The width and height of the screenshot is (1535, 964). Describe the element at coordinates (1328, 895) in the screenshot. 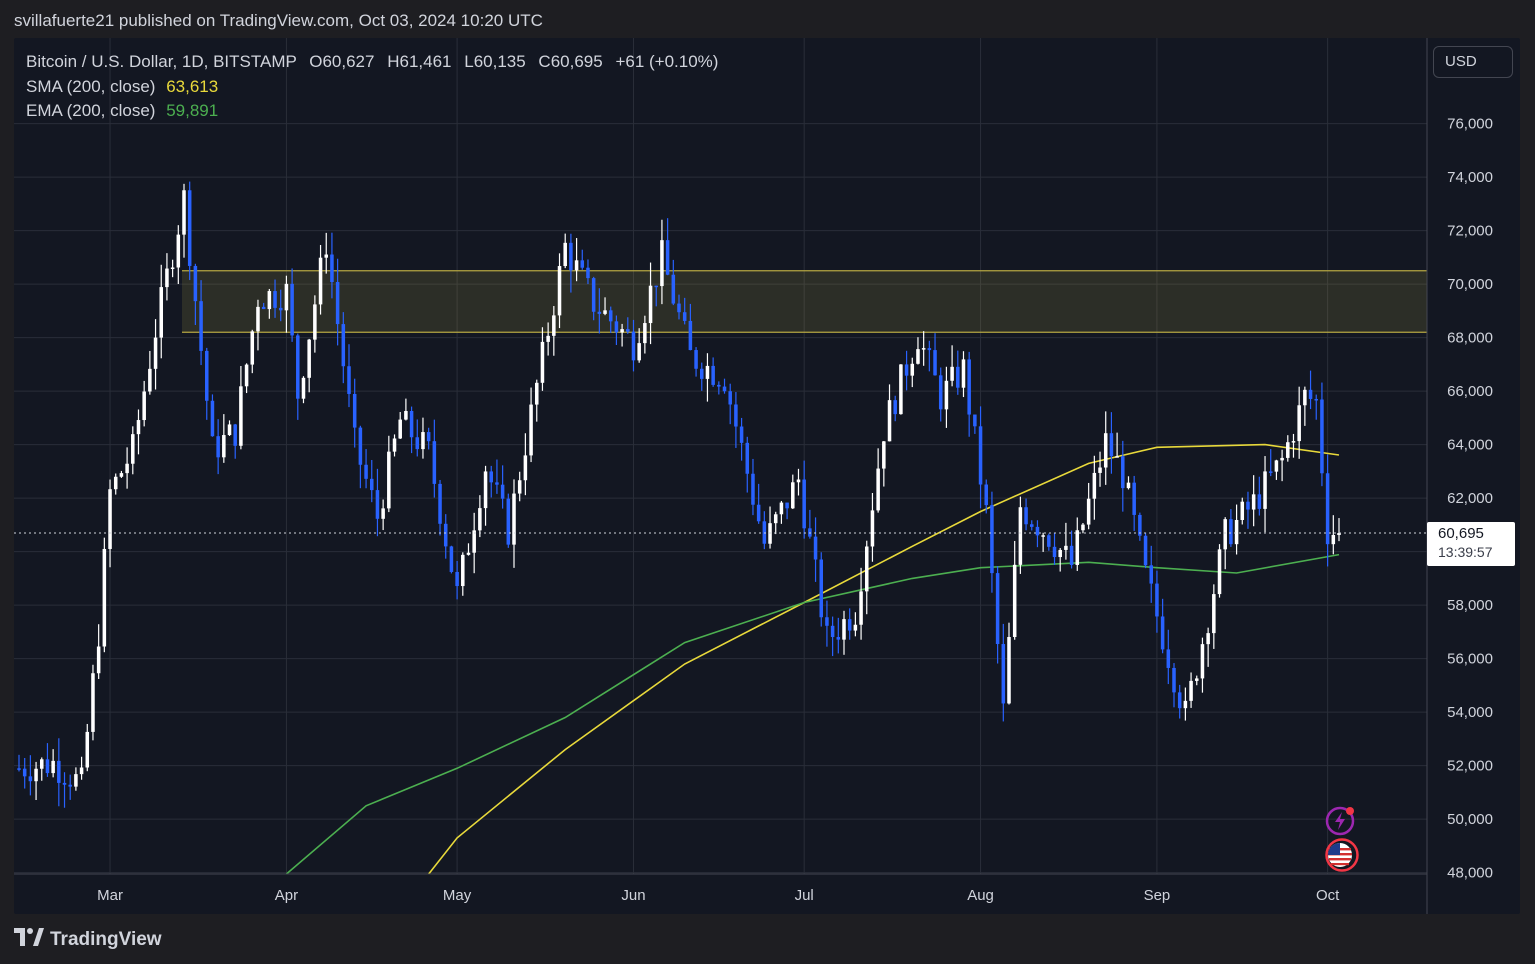

I see `x-tick-label: Oct` at that location.